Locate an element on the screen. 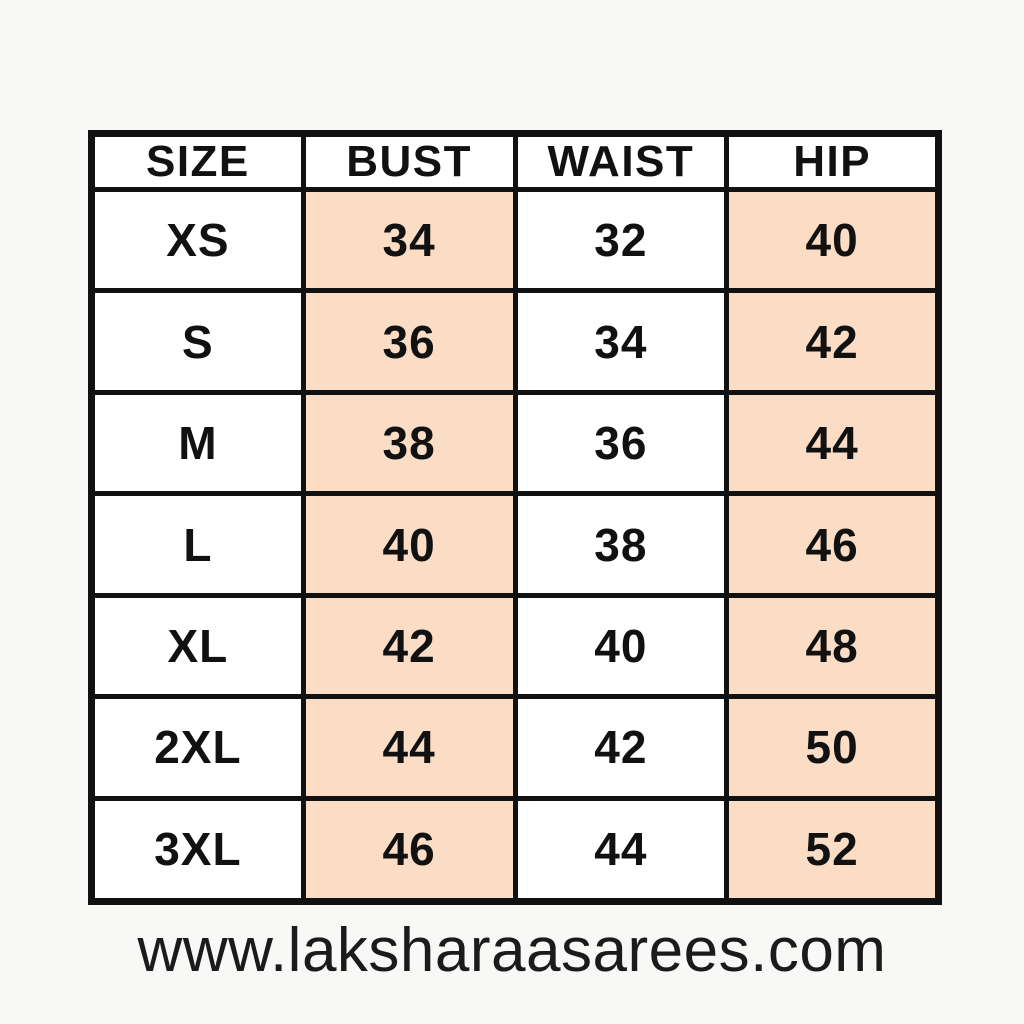 Image resolution: width=1024 pixels, height=1024 pixels. size-cell: M is located at coordinates (197, 443).